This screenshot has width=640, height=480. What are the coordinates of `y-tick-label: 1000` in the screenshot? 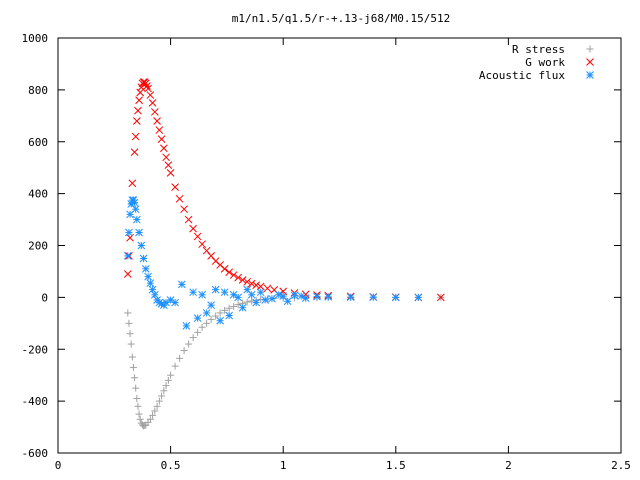 It's located at (35, 38).